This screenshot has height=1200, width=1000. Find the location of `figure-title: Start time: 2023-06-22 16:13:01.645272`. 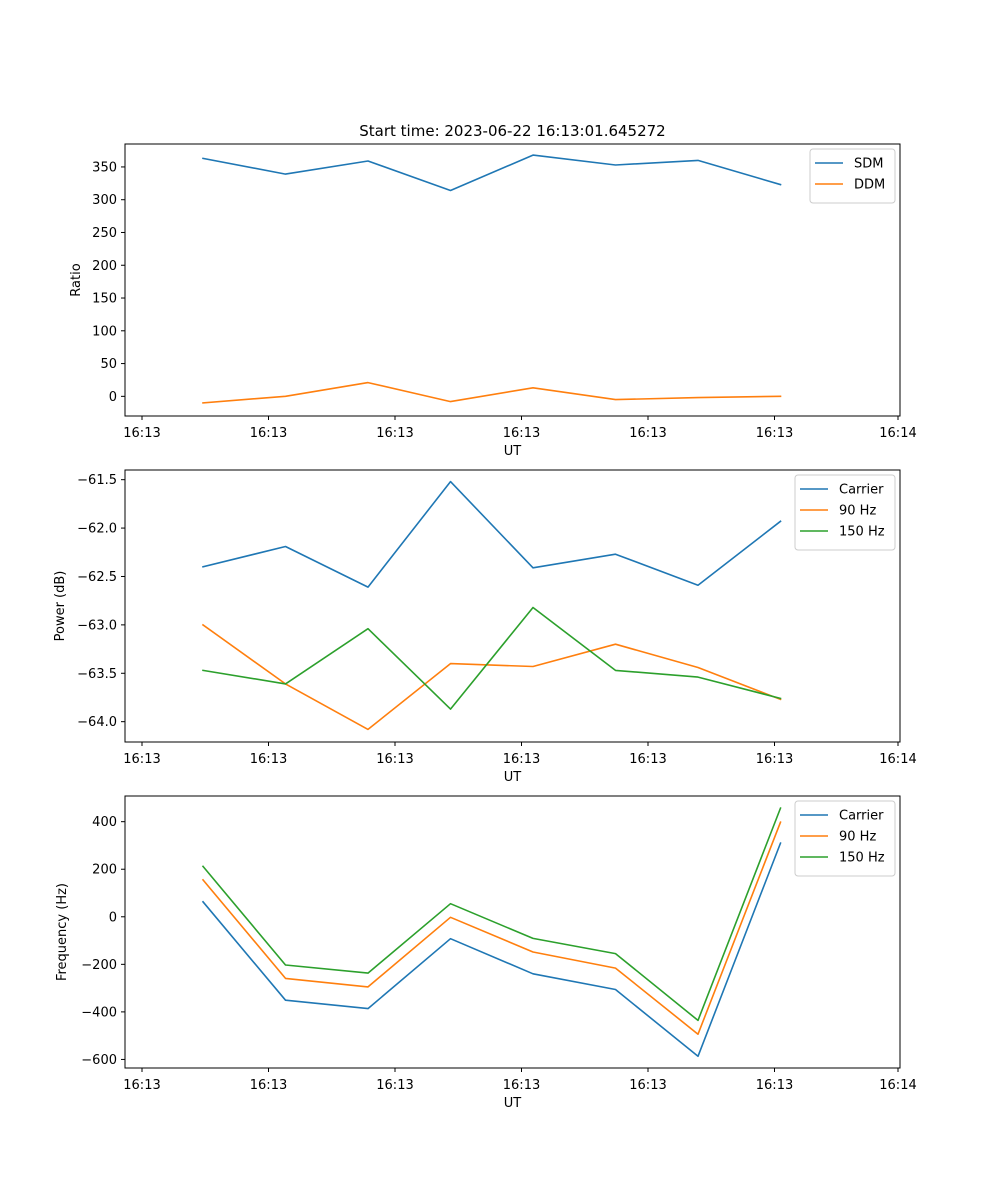

figure-title: Start time: 2023-06-22 16:13:01.645272 is located at coordinates (512, 131).